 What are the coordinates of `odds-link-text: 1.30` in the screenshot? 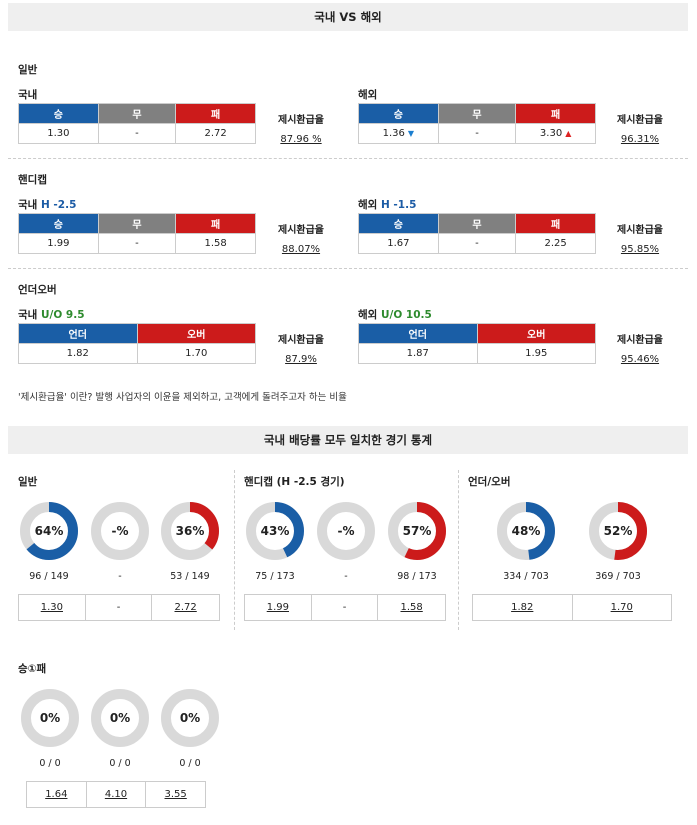 It's located at (51, 607).